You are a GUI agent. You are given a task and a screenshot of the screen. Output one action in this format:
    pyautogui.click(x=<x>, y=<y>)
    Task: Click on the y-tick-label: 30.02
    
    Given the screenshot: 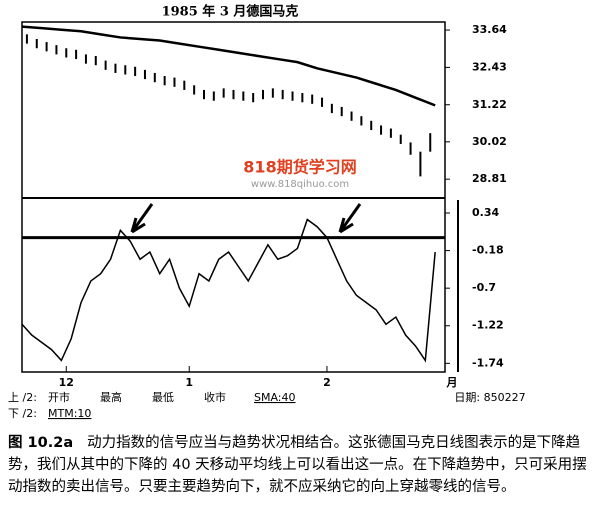 What is the action you would take?
    pyautogui.click(x=489, y=141)
    